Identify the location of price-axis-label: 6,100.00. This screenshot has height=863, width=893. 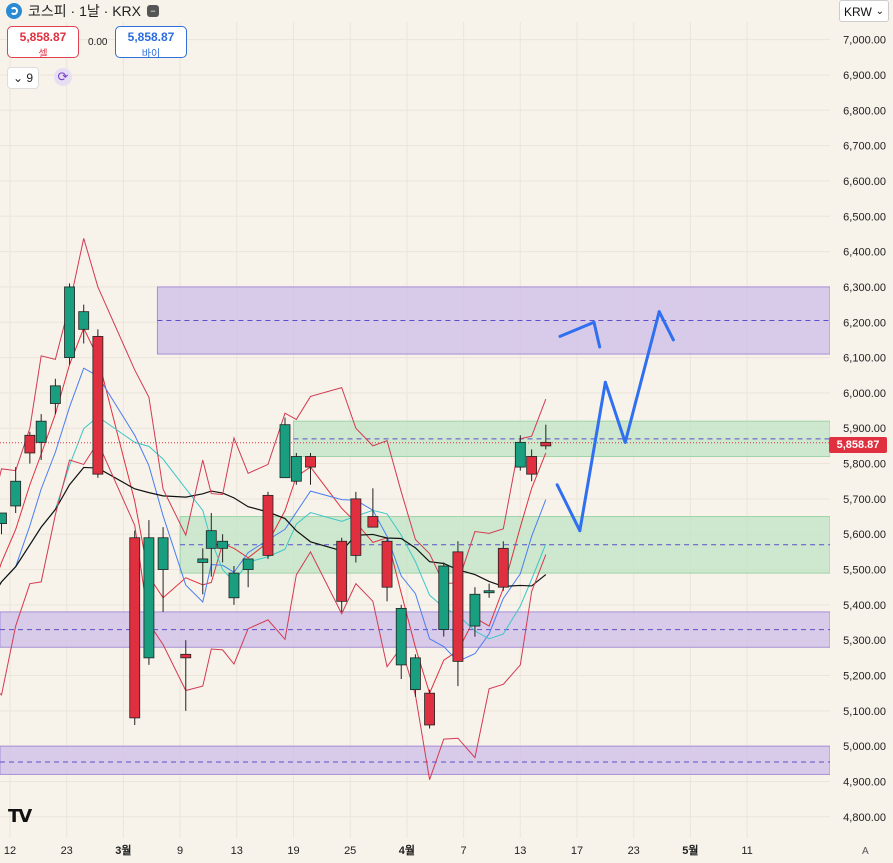
(864, 359).